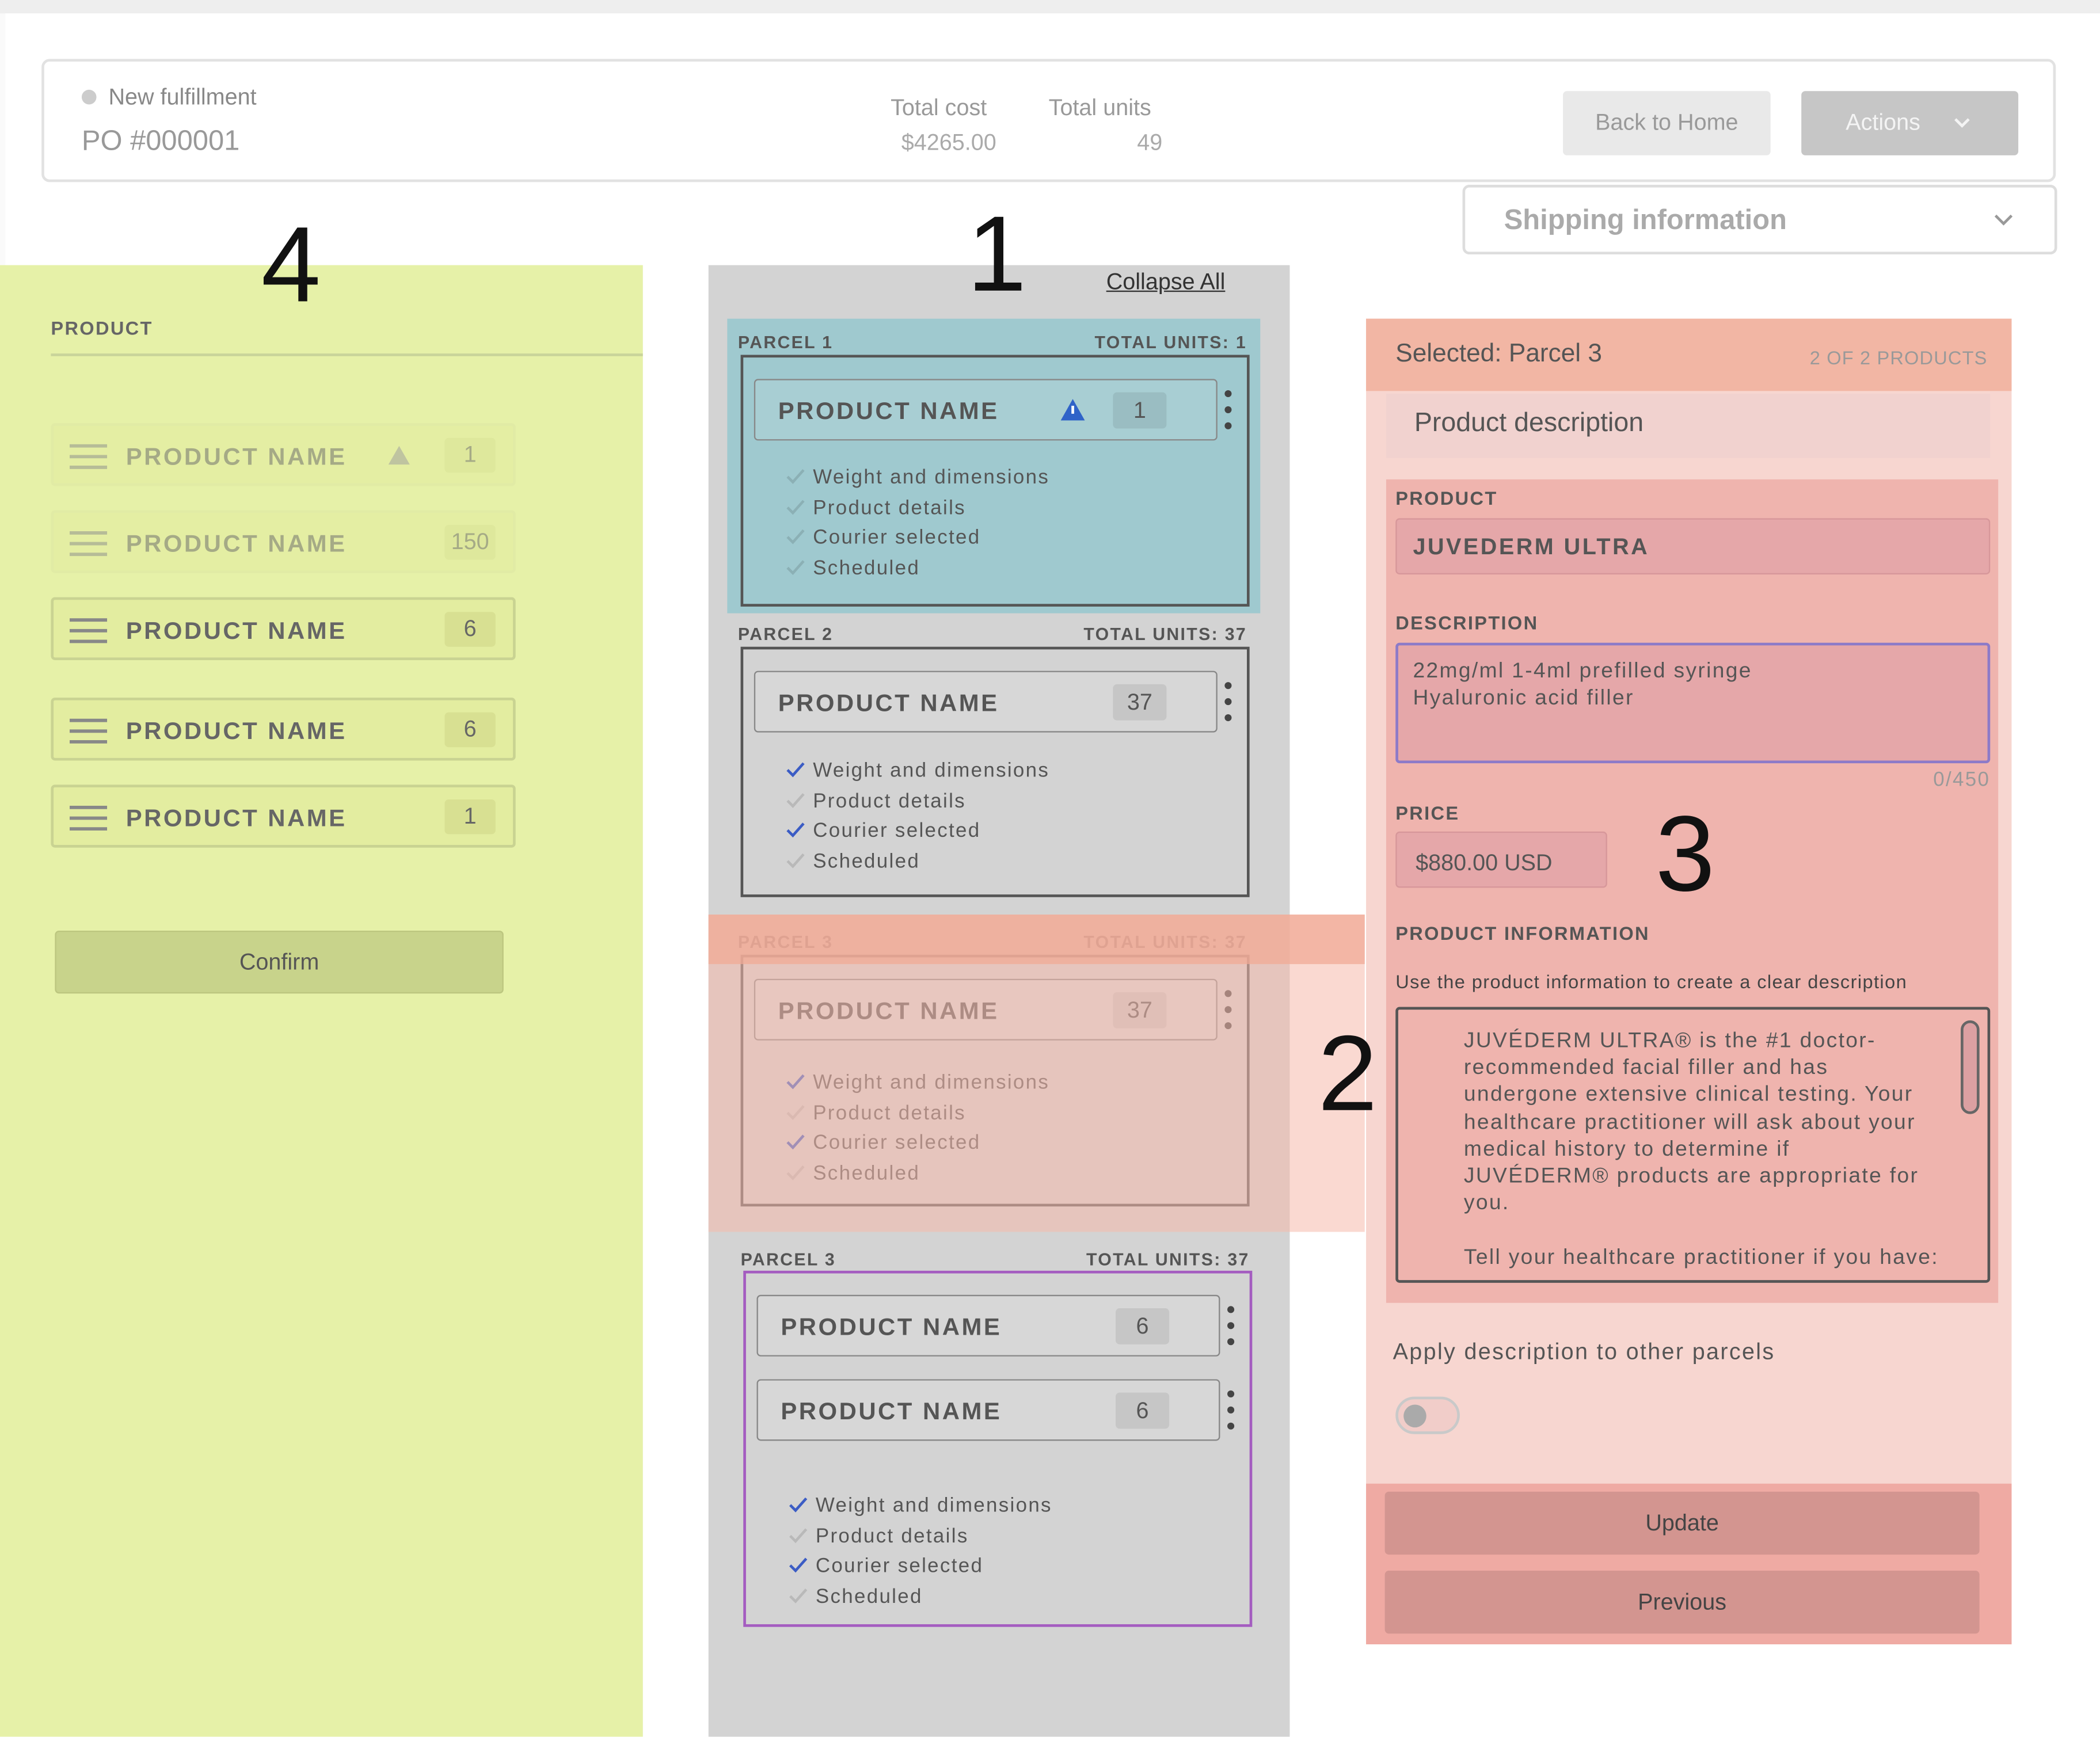 This screenshot has width=2100, height=1737. Describe the element at coordinates (291, 264) in the screenshot. I see `annotation: 4` at that location.